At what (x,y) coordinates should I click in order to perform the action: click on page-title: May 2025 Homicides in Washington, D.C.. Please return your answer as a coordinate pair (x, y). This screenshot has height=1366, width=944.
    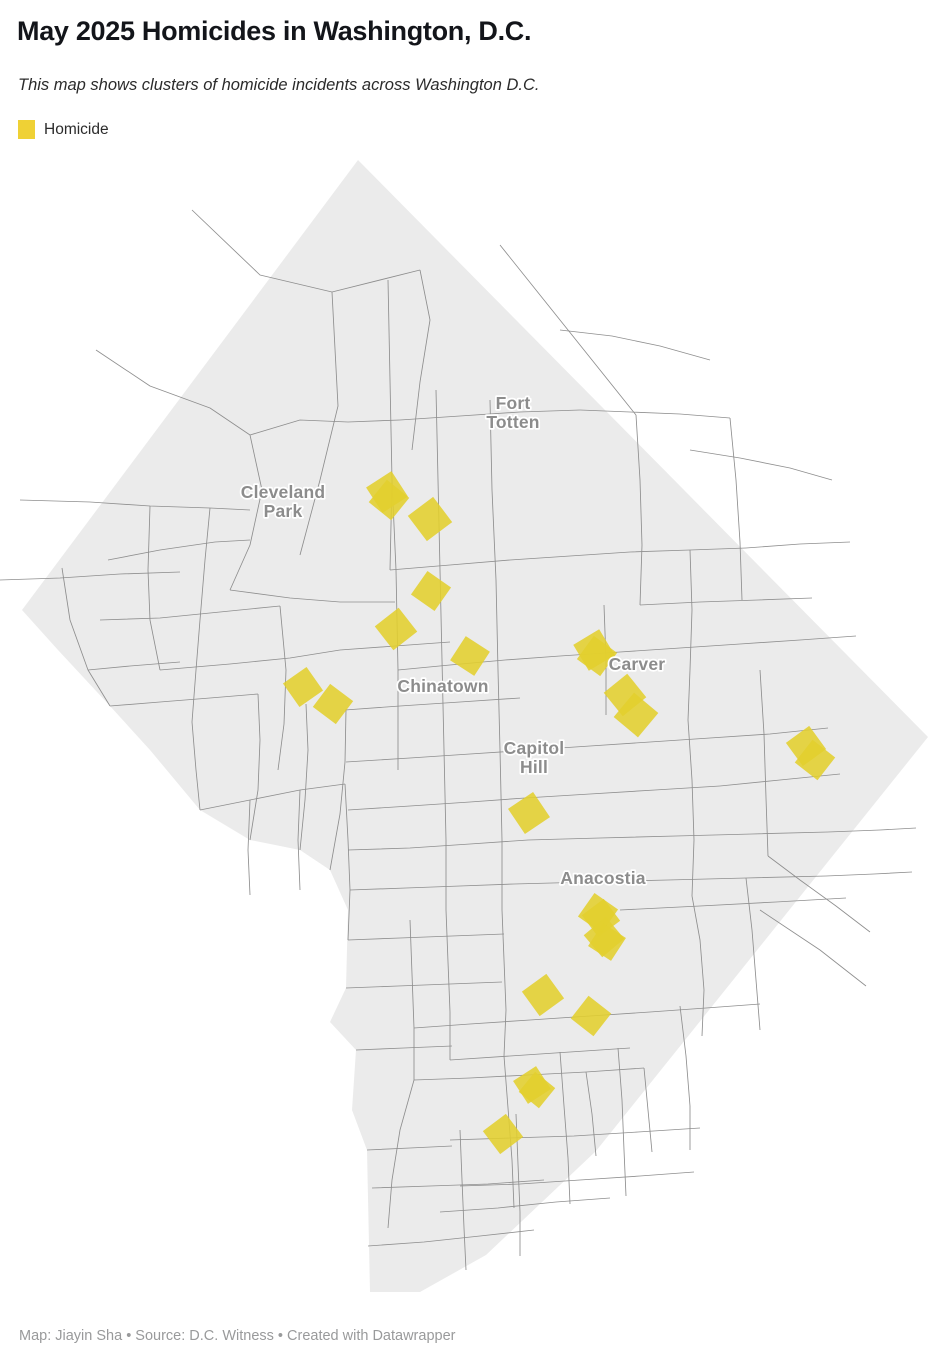
    Looking at the image, I should click on (274, 31).